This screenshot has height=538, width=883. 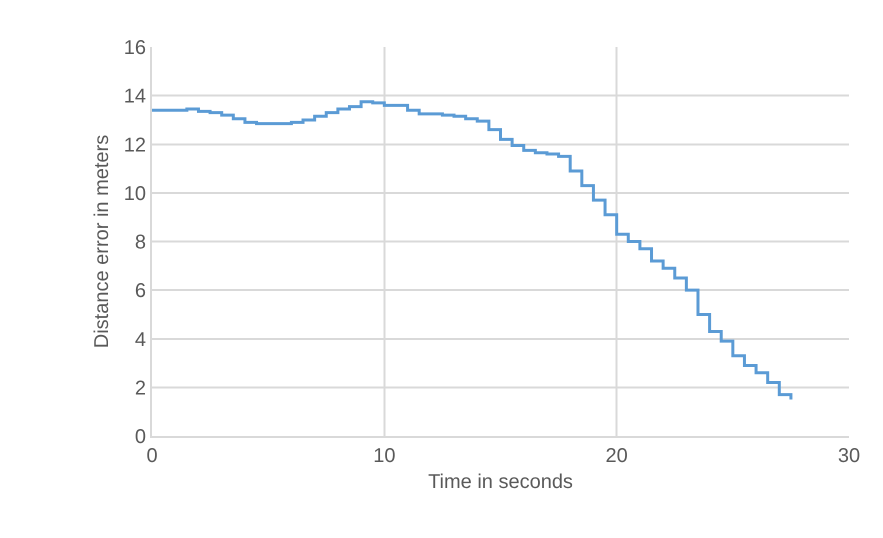 I want to click on y-tick-label: 12, so click(x=135, y=145).